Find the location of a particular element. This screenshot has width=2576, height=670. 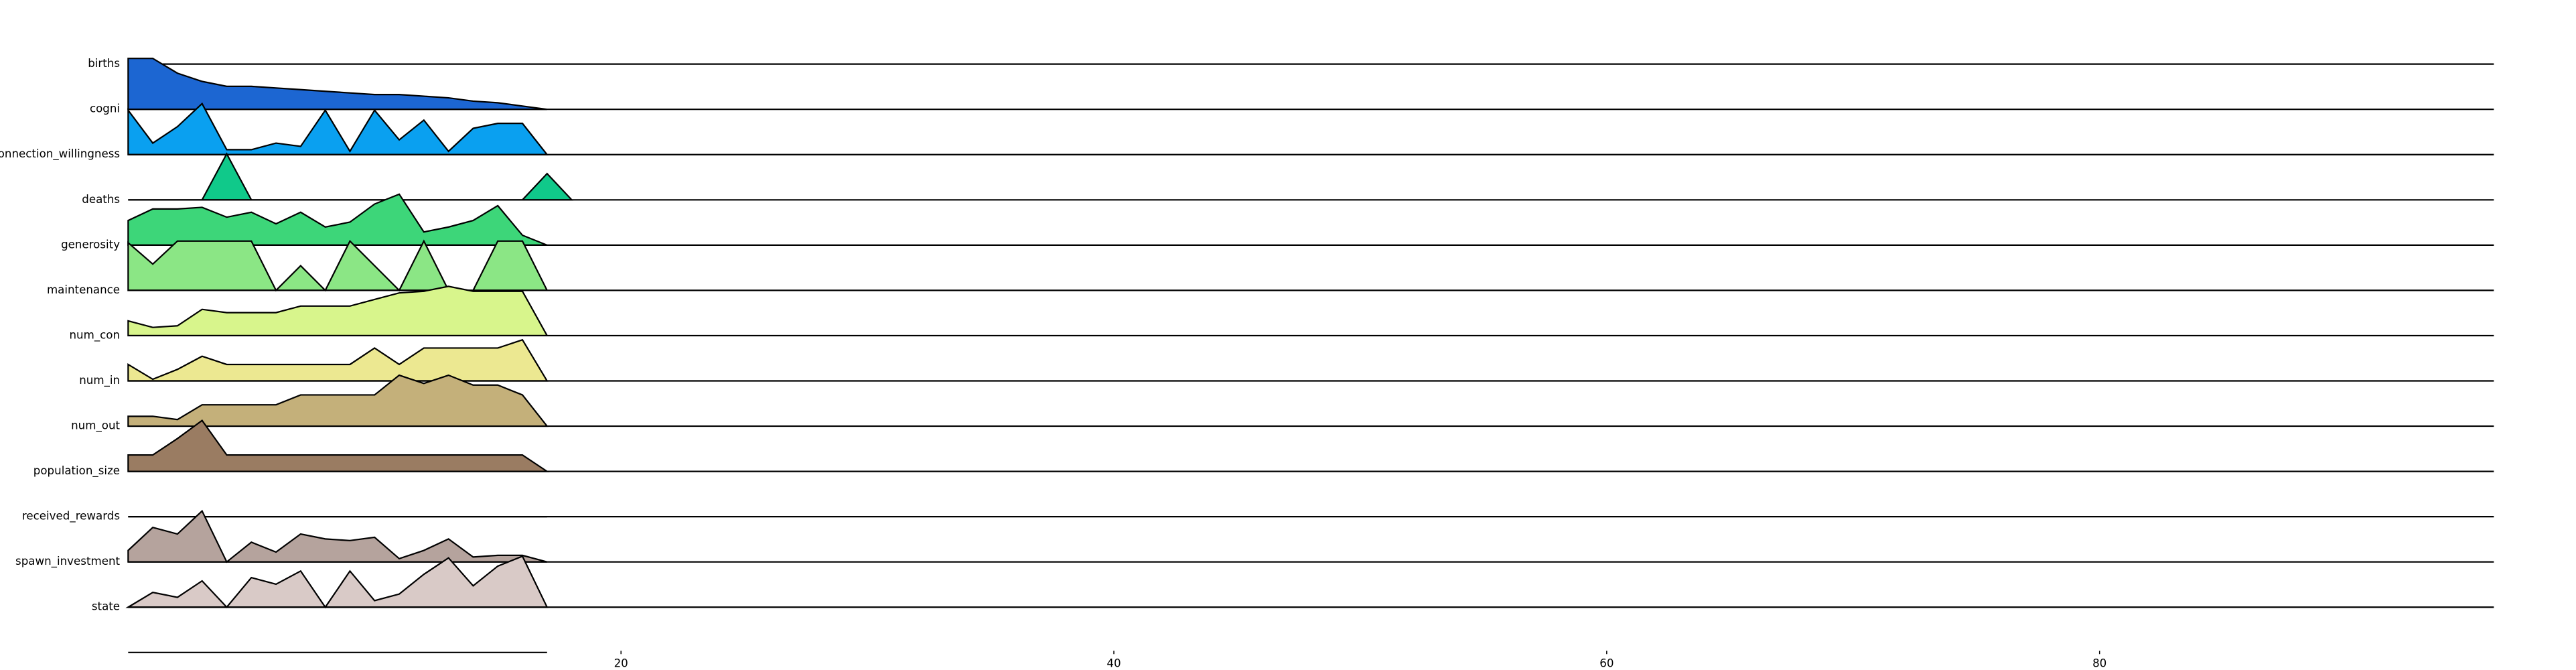

row-label: num_out is located at coordinates (95, 426).